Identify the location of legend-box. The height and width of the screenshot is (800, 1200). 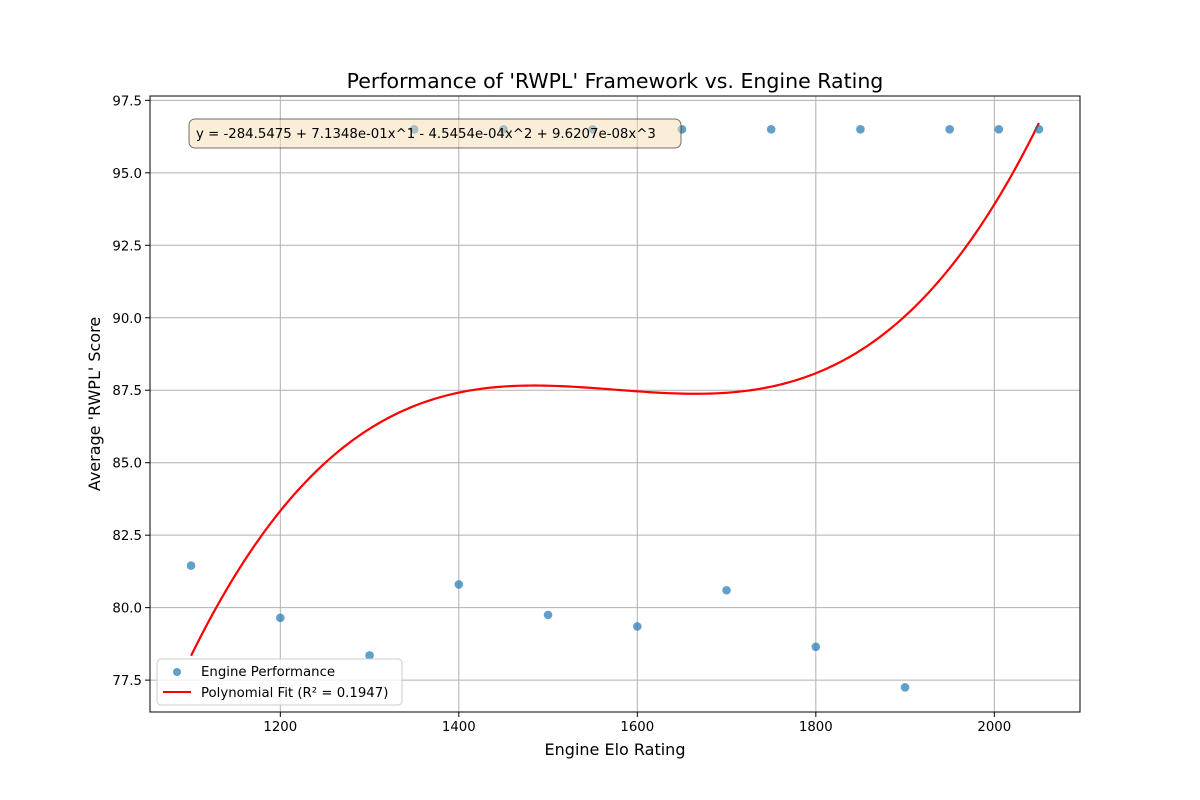
(279, 682).